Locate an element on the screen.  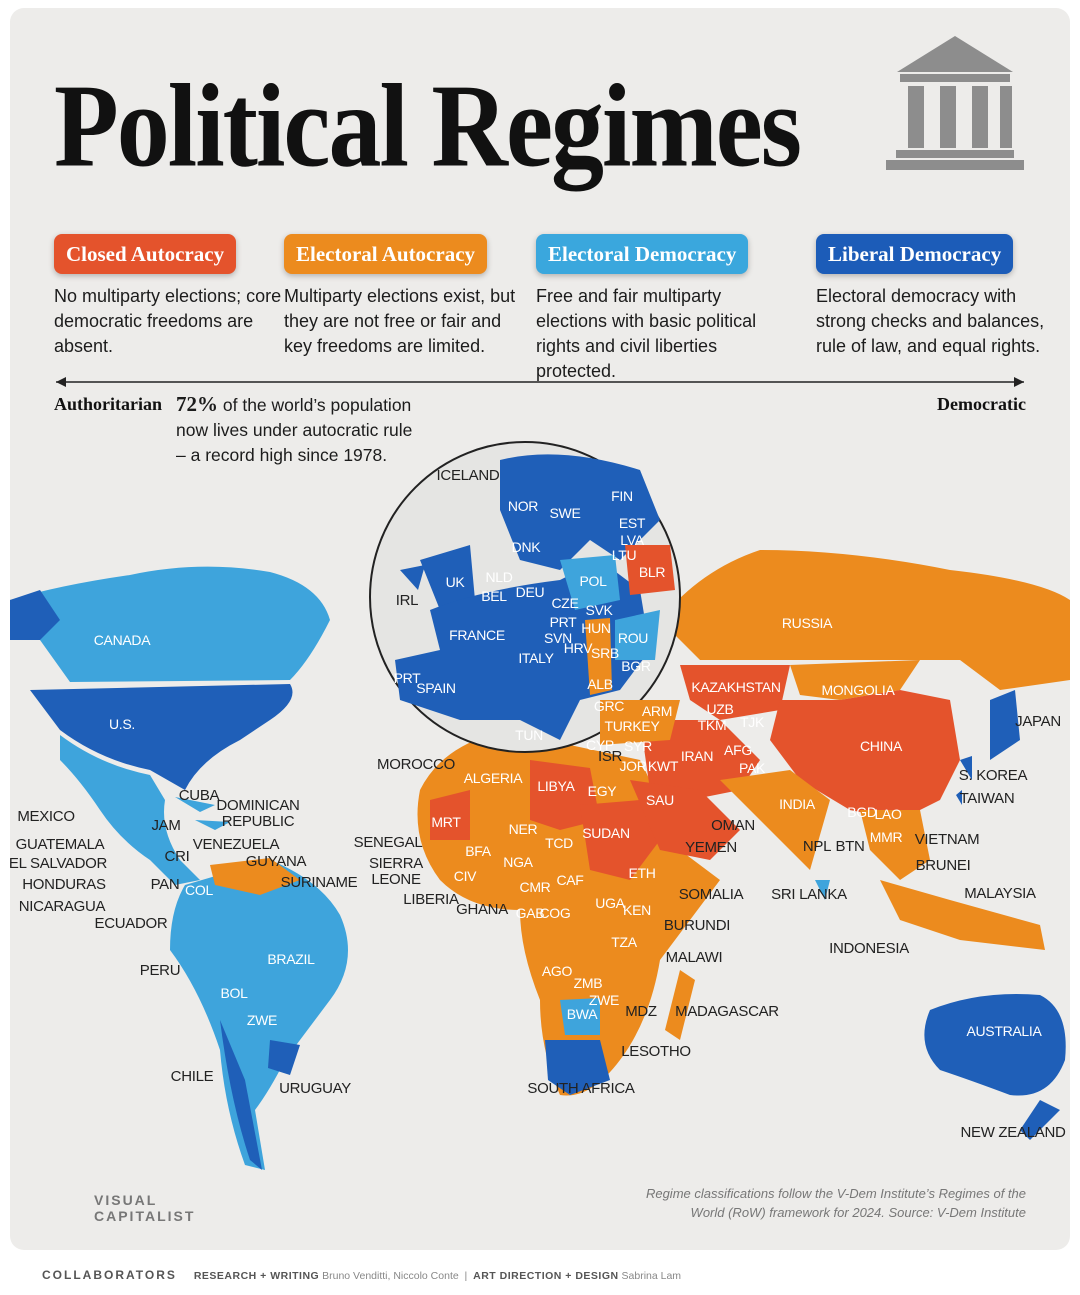
country-label: PAK is located at coordinates (752, 768).